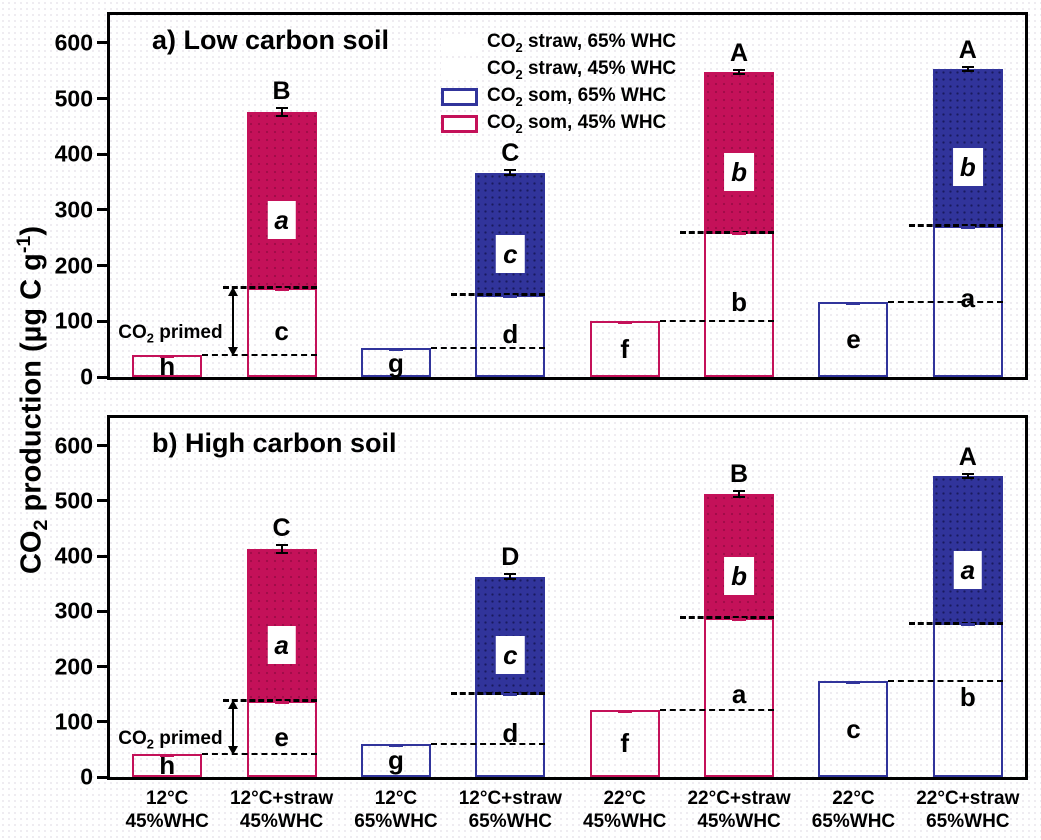 Image resolution: width=1041 pixels, height=840 pixels. What do you see at coordinates (459, 69) in the screenshot?
I see `filled-45-swatch-icon` at bounding box center [459, 69].